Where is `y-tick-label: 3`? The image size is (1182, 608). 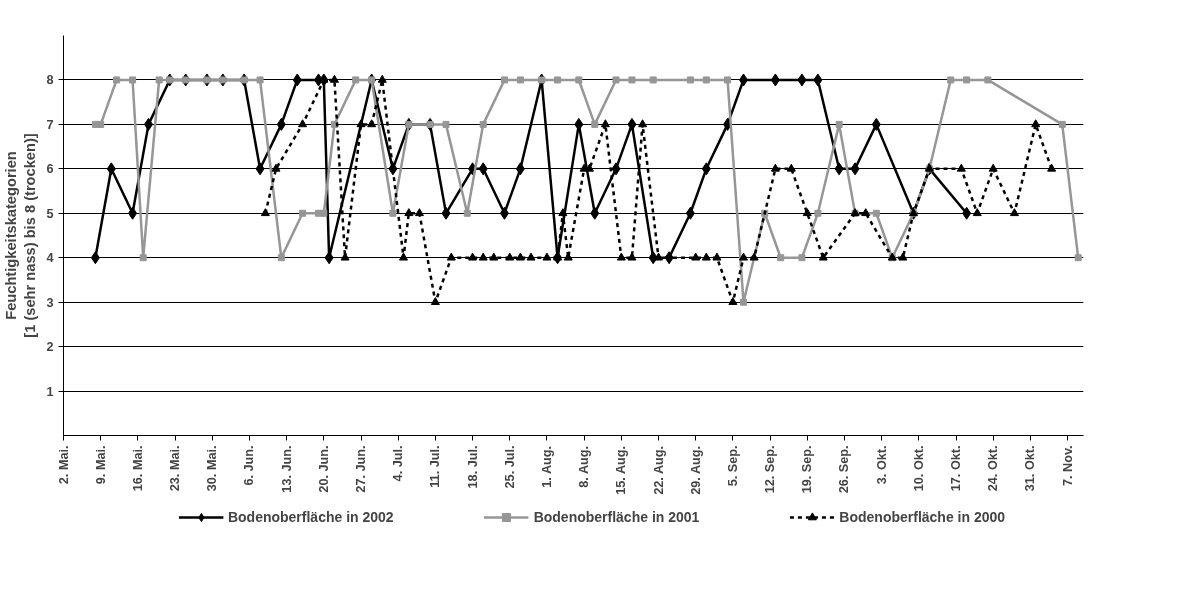 y-tick-label: 3 is located at coordinates (50, 302).